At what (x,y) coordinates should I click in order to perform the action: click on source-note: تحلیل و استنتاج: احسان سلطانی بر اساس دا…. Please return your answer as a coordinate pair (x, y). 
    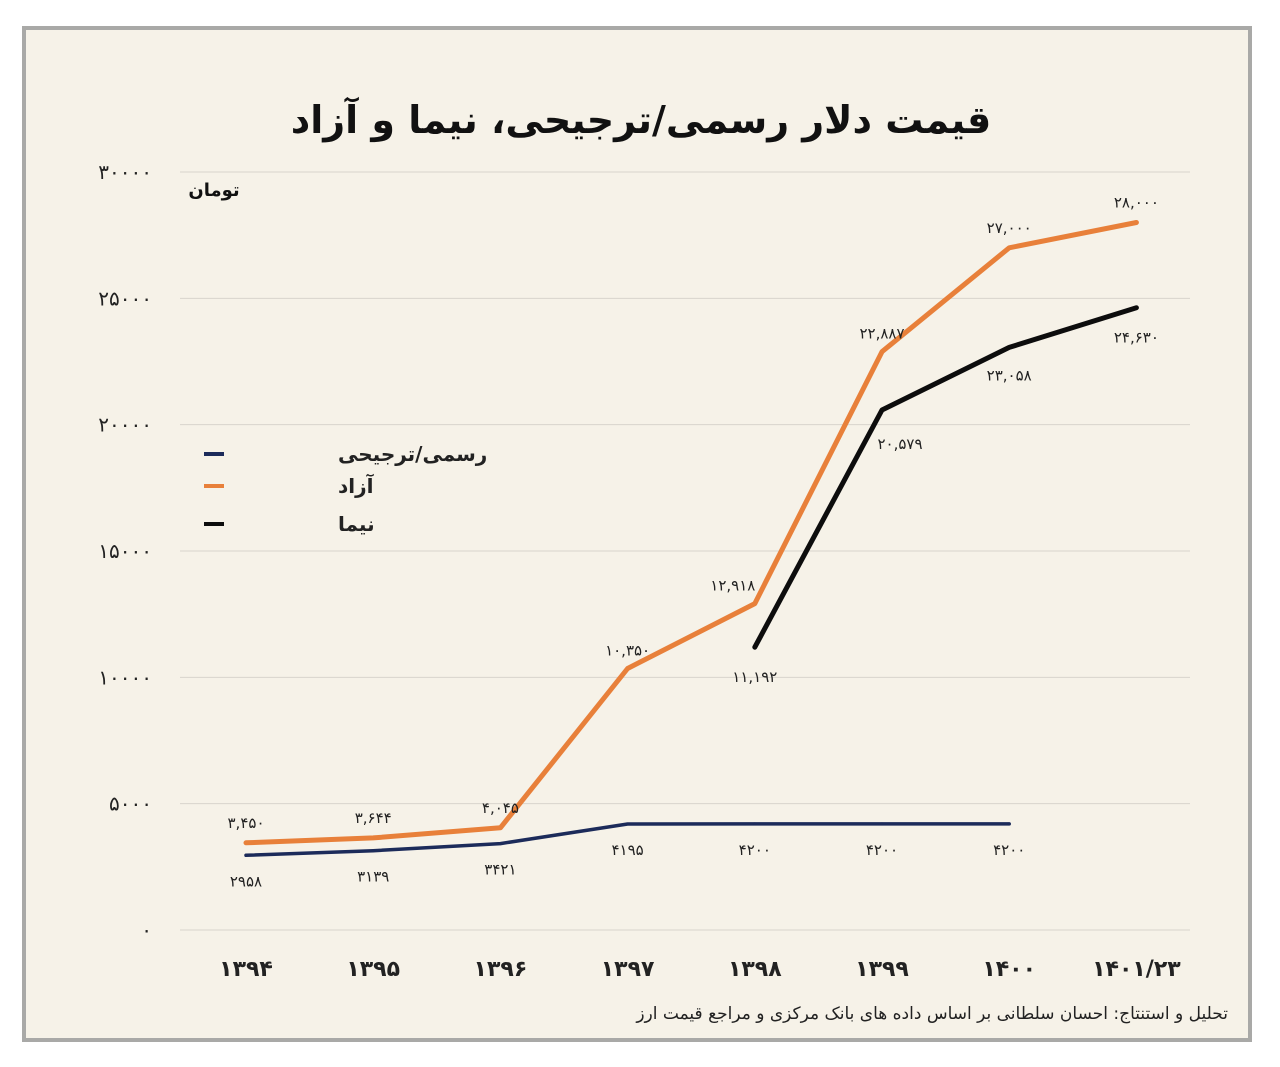
    Looking at the image, I should click on (932, 1014).